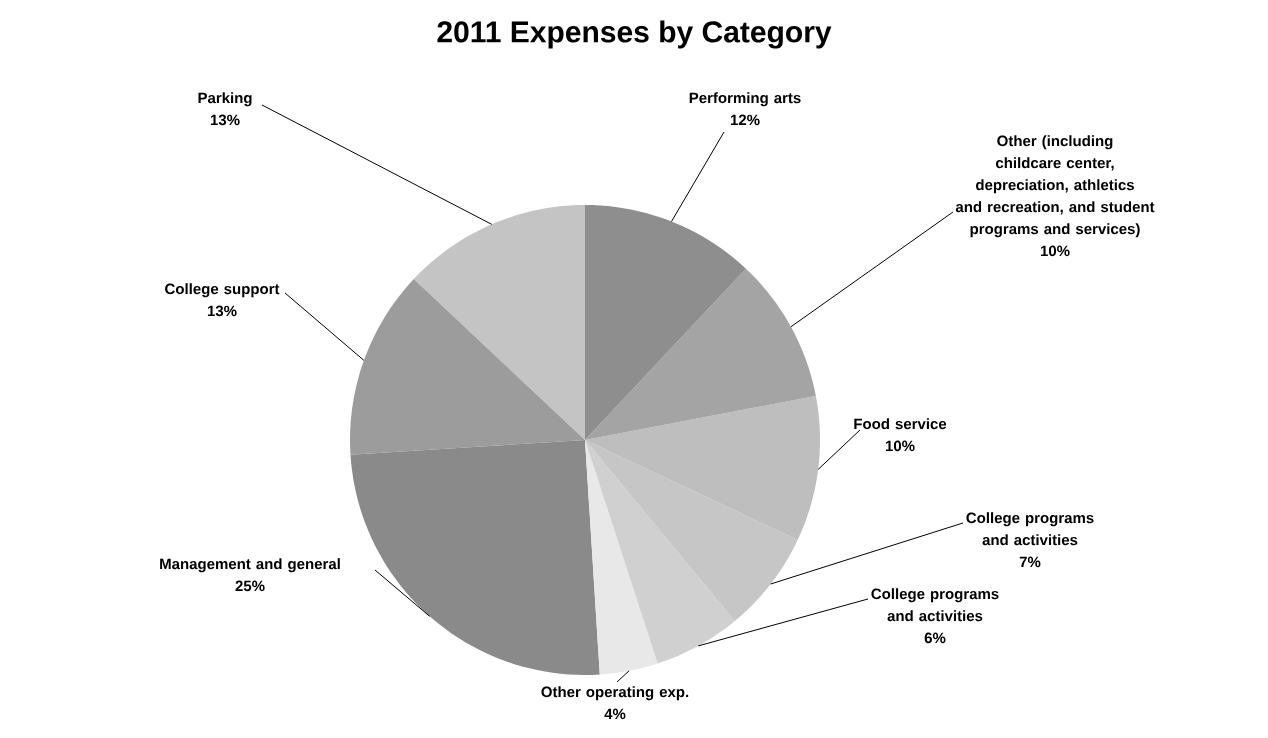 This screenshot has width=1268, height=738. What do you see at coordinates (1055, 186) in the screenshot?
I see `slice-label: Other (including childcare center, depreciation, athletics and recreation, and student programs and services)` at bounding box center [1055, 186].